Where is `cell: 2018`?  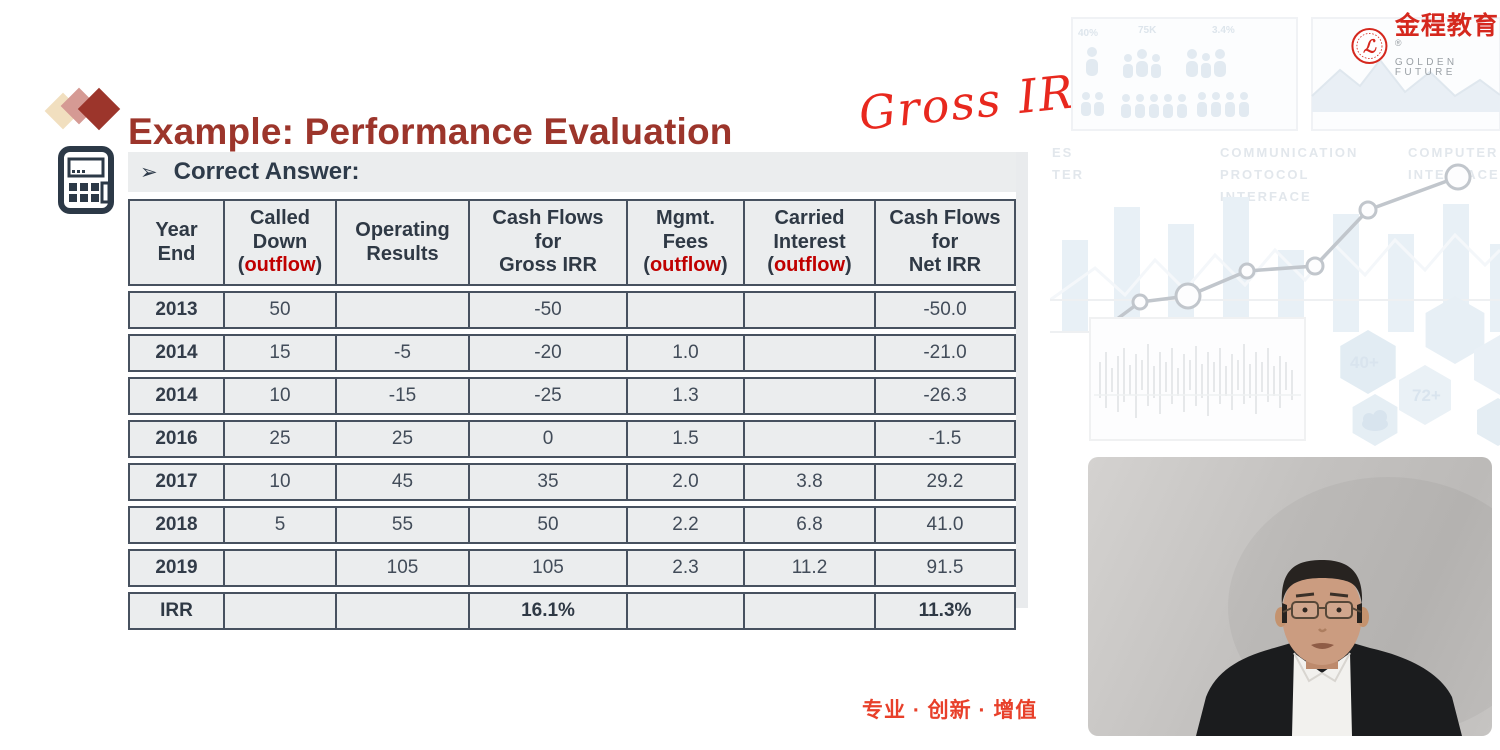 cell: 2018 is located at coordinates (176, 525).